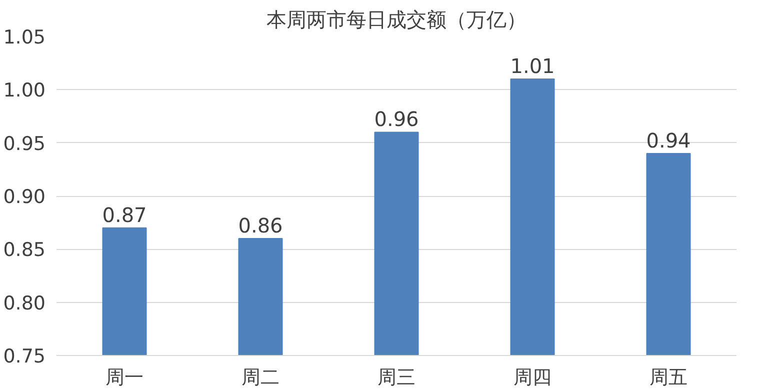 The width and height of the screenshot is (776, 391). I want to click on chart-title: 本周两市每日成交额（万亿）, so click(396, 20).